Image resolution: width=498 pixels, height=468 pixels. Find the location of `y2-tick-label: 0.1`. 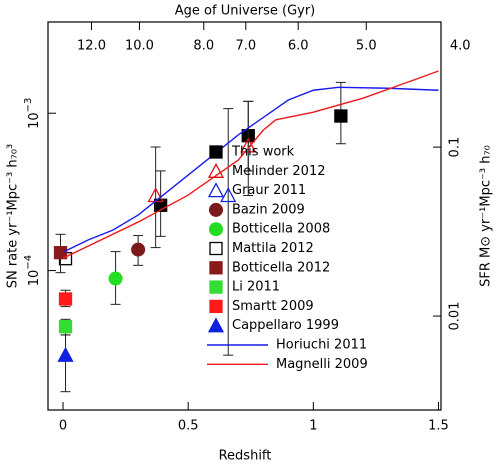

y2-tick-label: 0.1 is located at coordinates (455, 147).